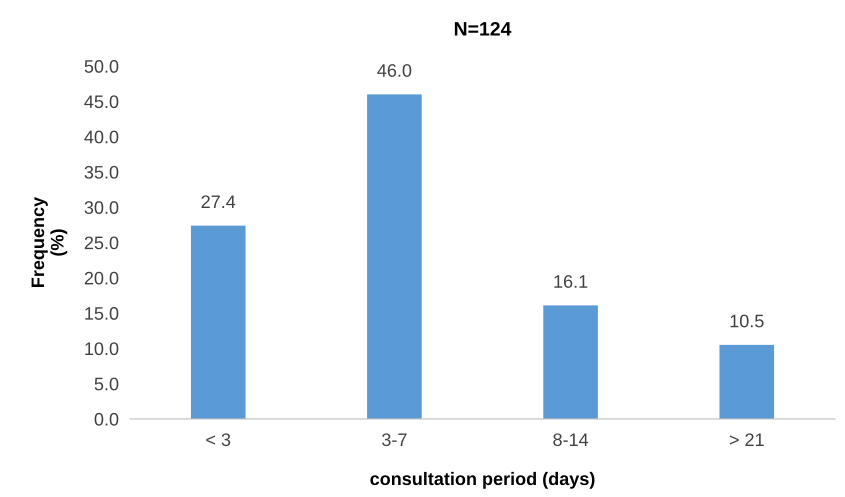  What do you see at coordinates (747, 439) in the screenshot?
I see `x-tick-label: > 21` at bounding box center [747, 439].